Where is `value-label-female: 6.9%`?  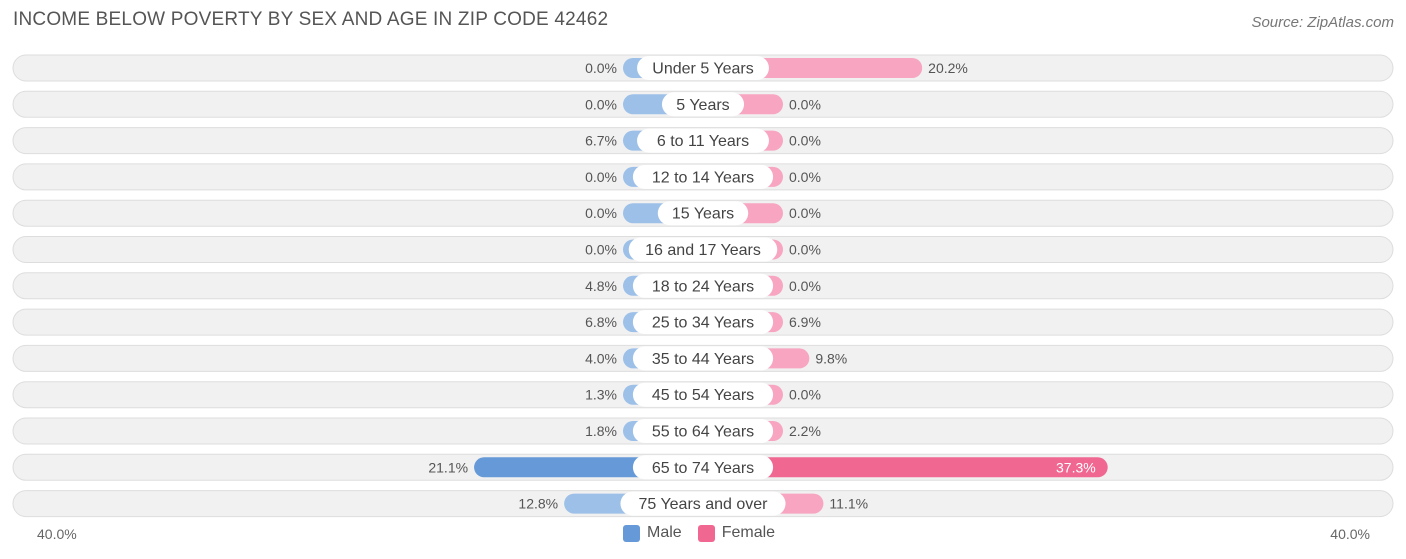 value-label-female: 6.9% is located at coordinates (805, 322).